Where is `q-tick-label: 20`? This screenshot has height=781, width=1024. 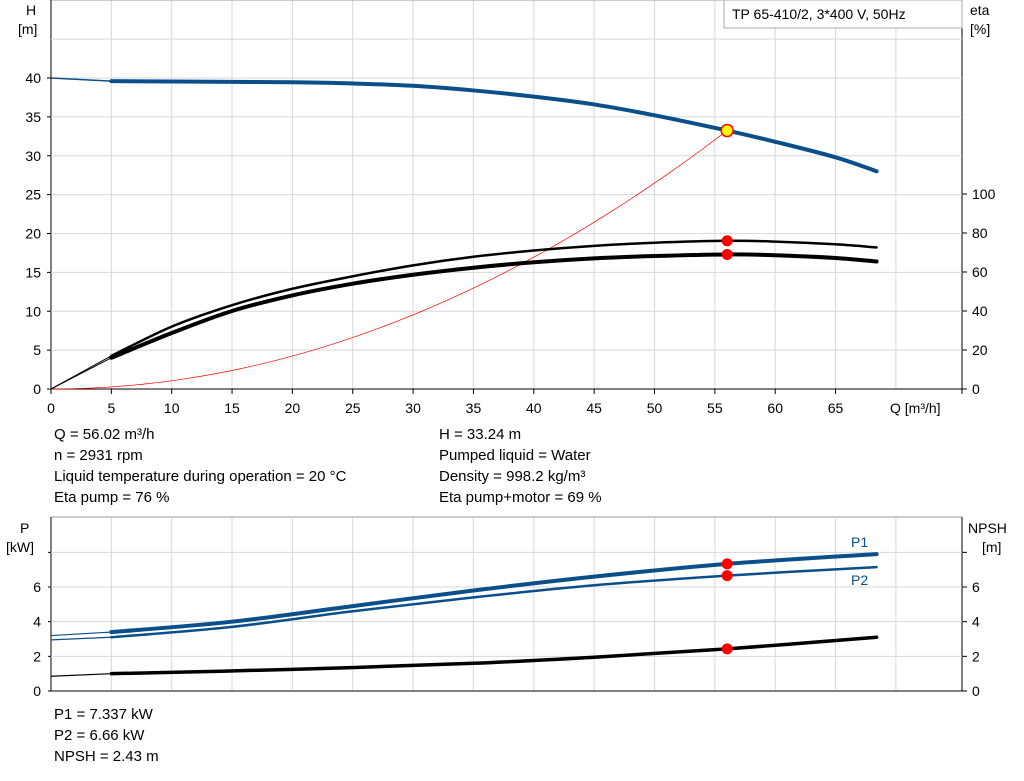
q-tick-label: 20 is located at coordinates (293, 408).